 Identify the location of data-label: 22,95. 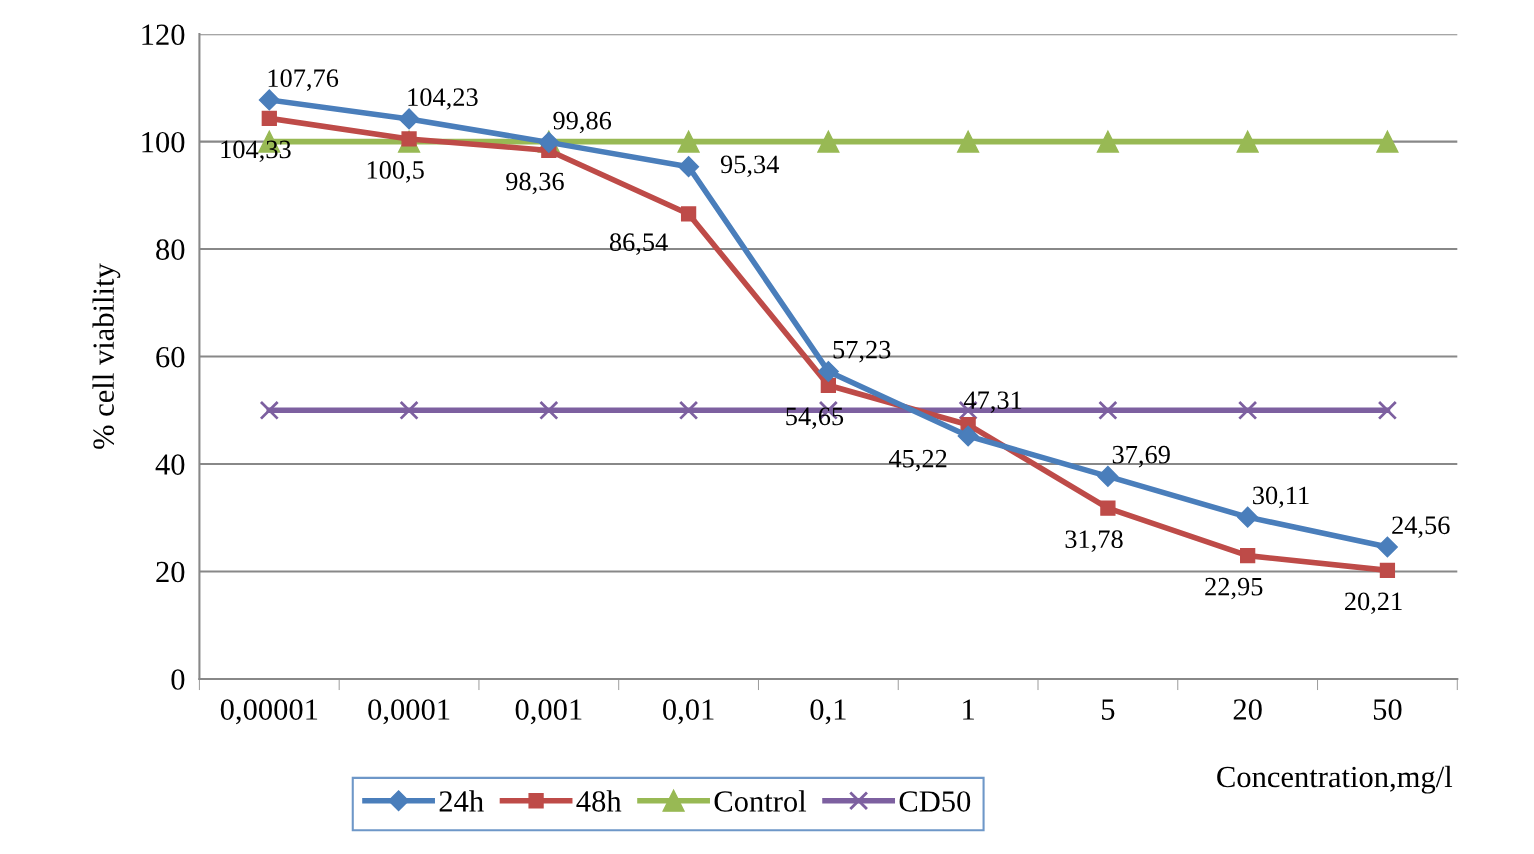
(1234, 588).